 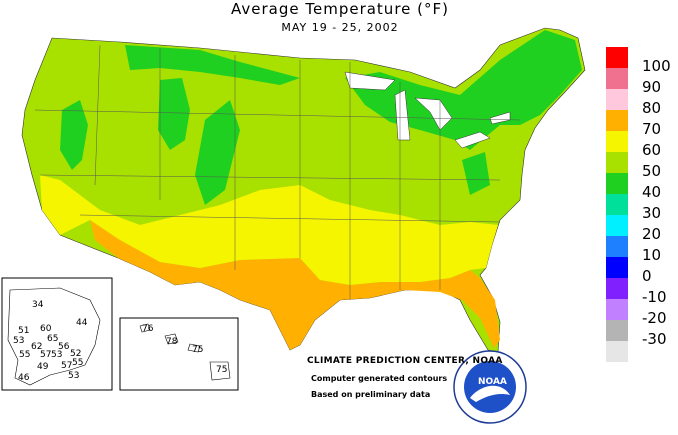 What do you see at coordinates (174, 114) in the screenshot?
I see `zone-50s-rockies` at bounding box center [174, 114].